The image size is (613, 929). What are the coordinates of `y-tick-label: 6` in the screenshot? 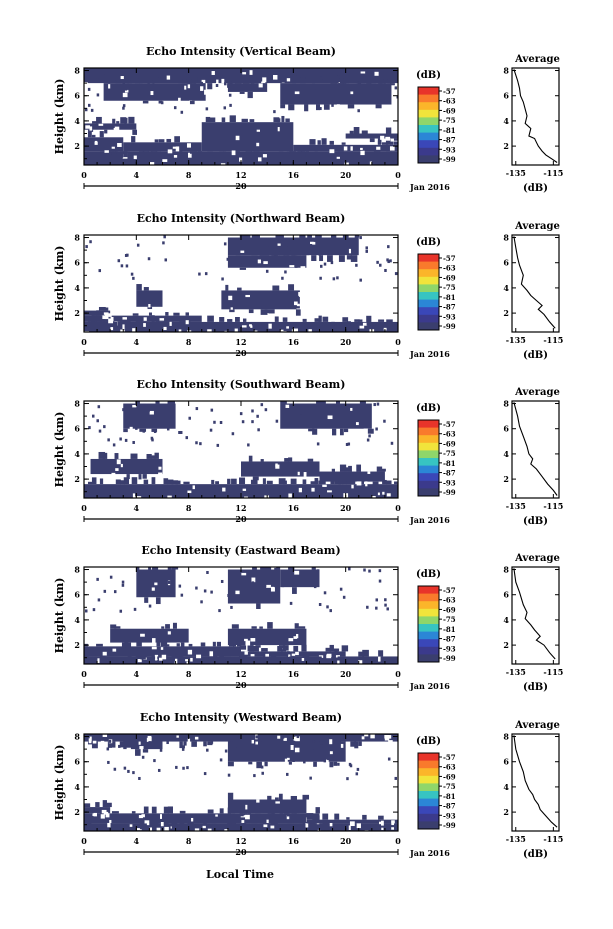 It's located at (77, 96).